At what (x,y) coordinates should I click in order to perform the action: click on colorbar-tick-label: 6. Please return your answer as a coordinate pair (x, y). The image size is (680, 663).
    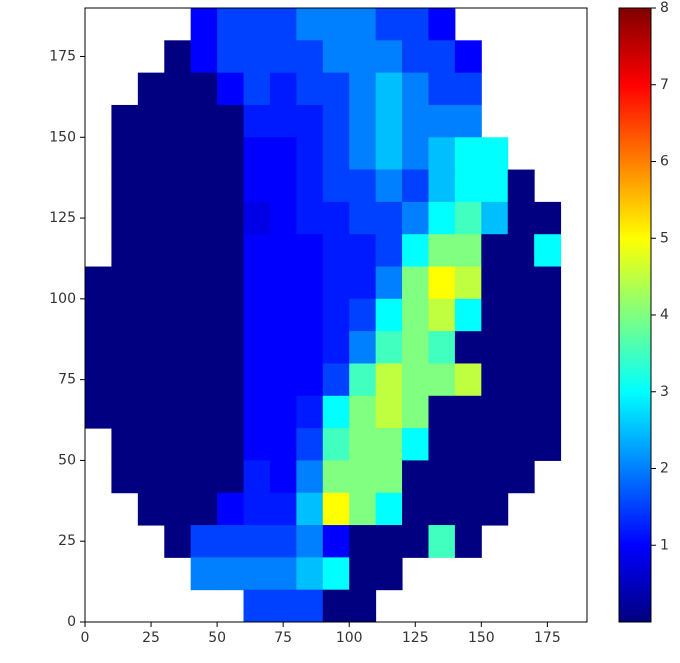
    Looking at the image, I should click on (664, 162).